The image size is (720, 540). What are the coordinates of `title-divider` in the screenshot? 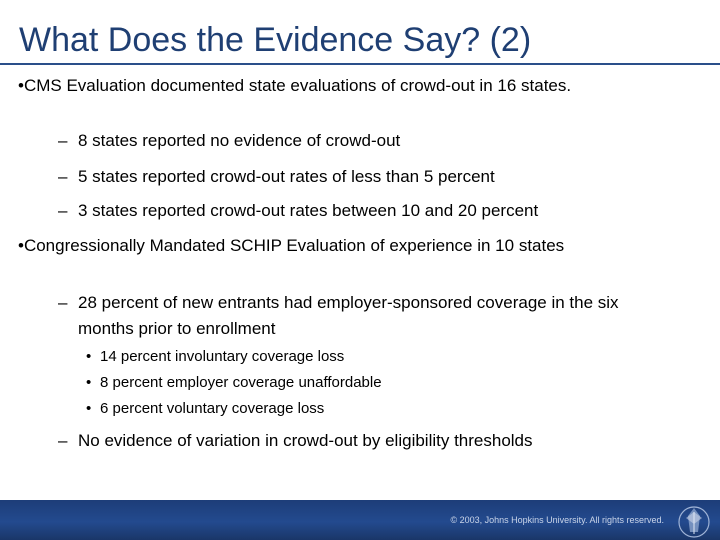 It's located at (360, 64).